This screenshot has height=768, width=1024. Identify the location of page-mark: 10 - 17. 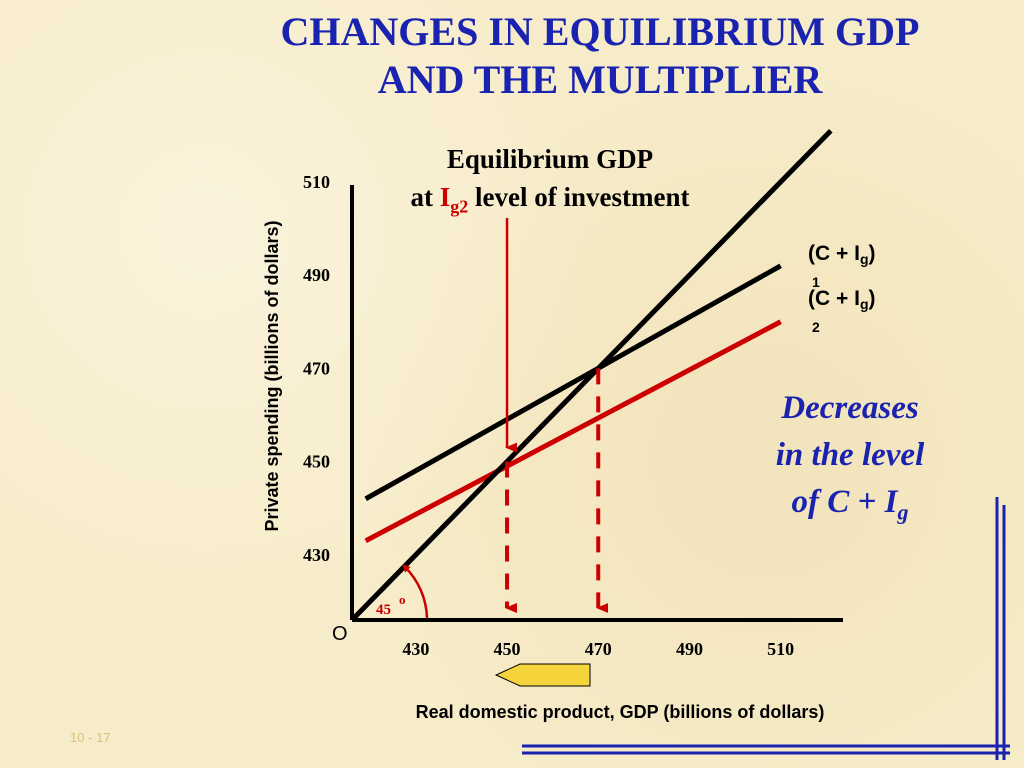
(90, 737).